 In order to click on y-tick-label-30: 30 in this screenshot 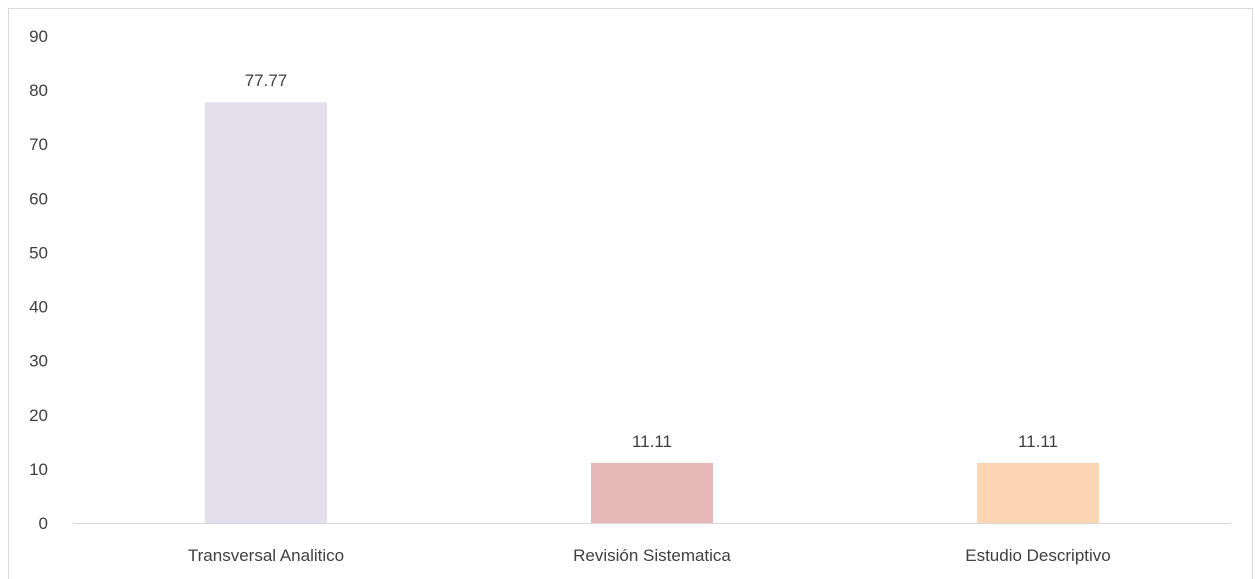, I will do `click(38, 361)`.